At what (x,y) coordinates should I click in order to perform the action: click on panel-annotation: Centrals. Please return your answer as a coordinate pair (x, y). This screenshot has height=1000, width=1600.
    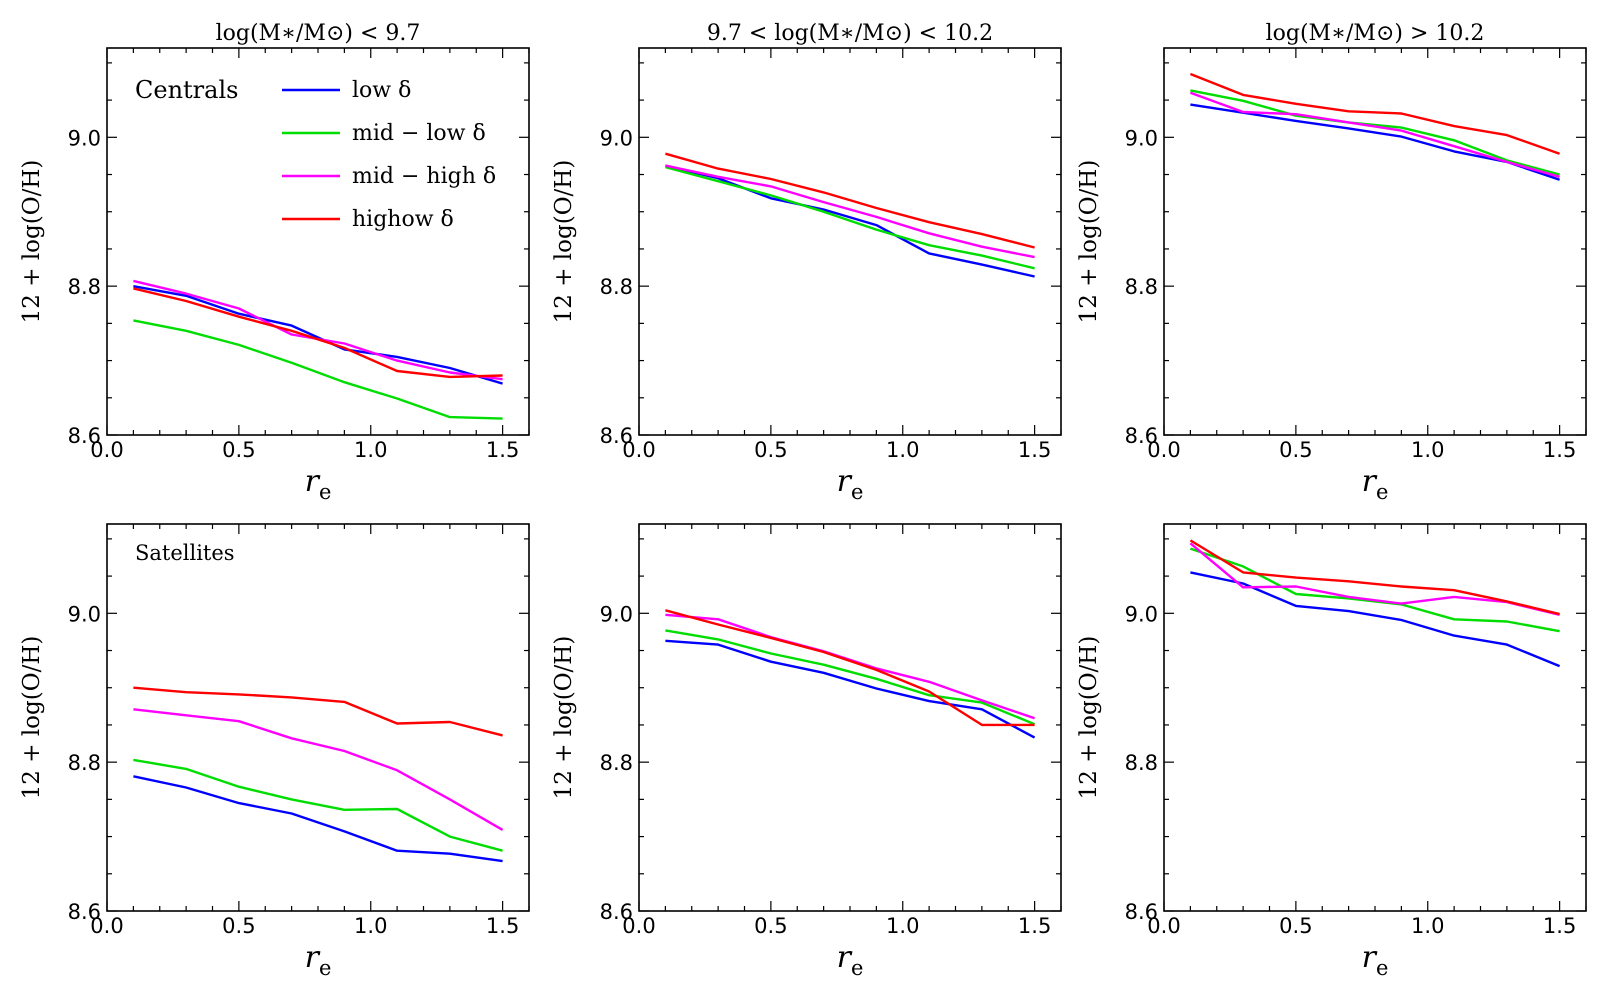
    Looking at the image, I should click on (186, 90).